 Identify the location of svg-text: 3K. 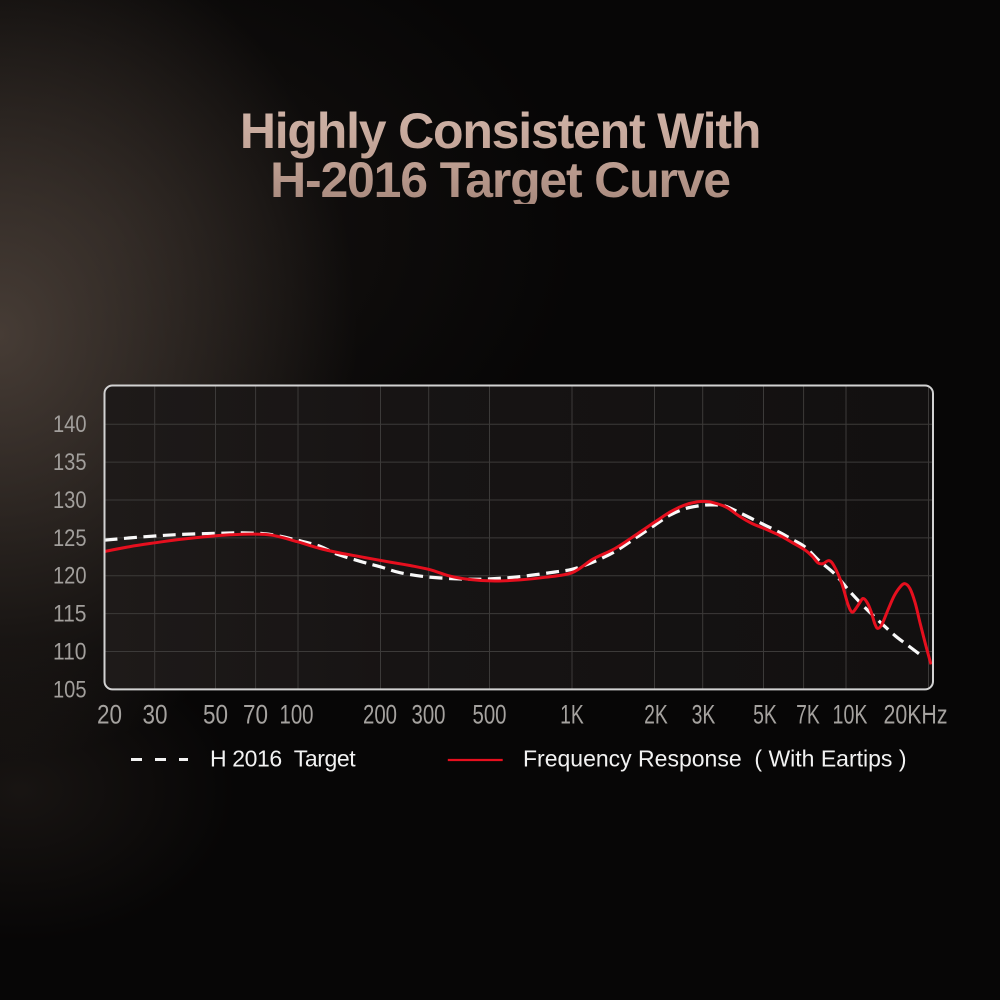
(704, 715).